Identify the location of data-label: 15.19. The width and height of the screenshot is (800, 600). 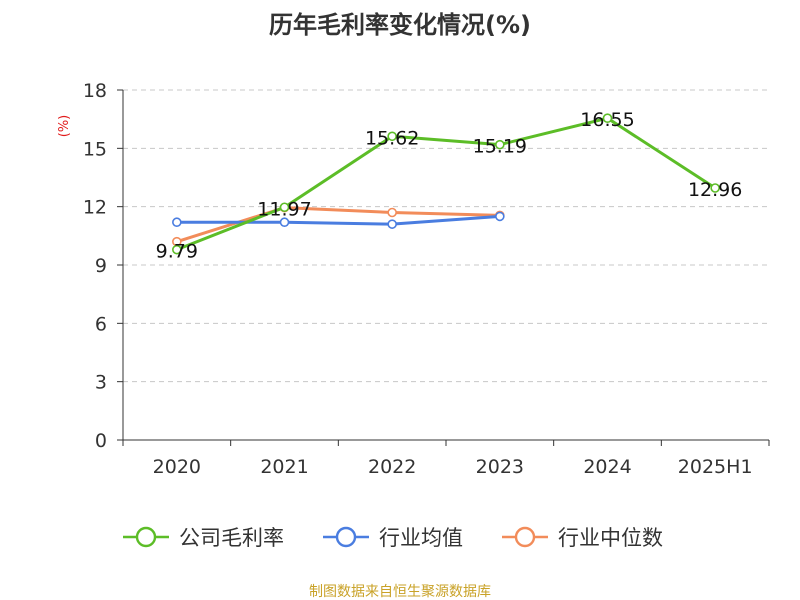
(500, 147).